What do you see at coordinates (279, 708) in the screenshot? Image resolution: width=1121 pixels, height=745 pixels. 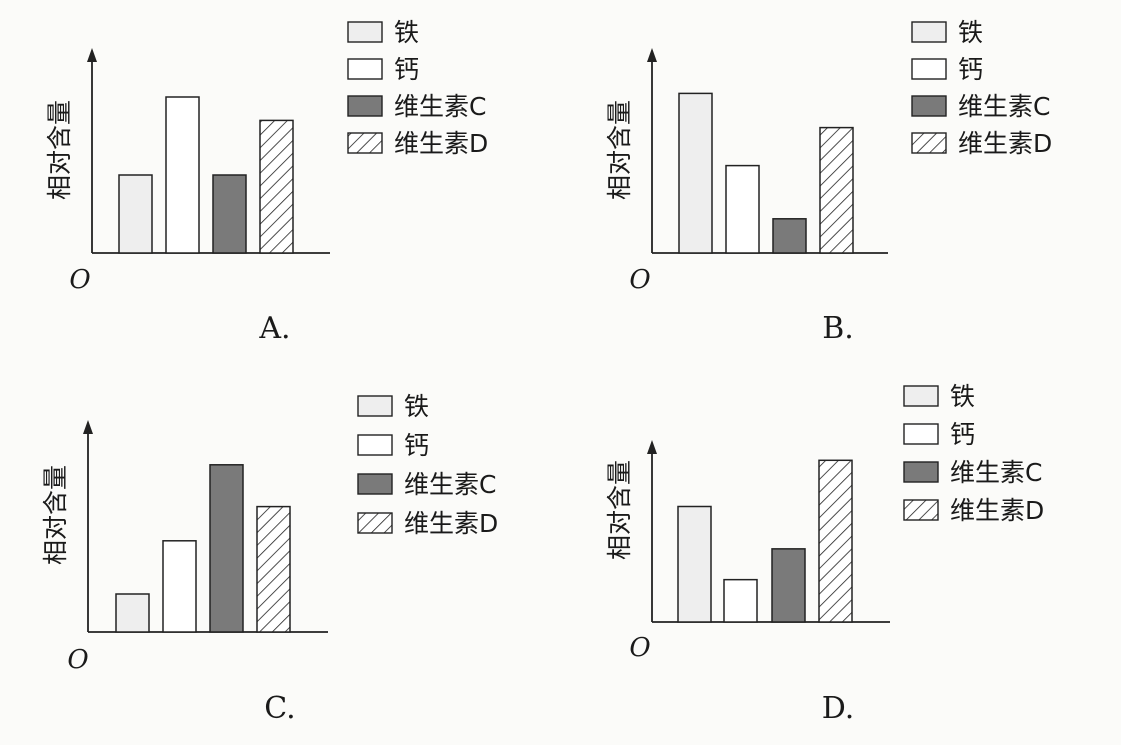 I see `panel-label: C.` at bounding box center [279, 708].